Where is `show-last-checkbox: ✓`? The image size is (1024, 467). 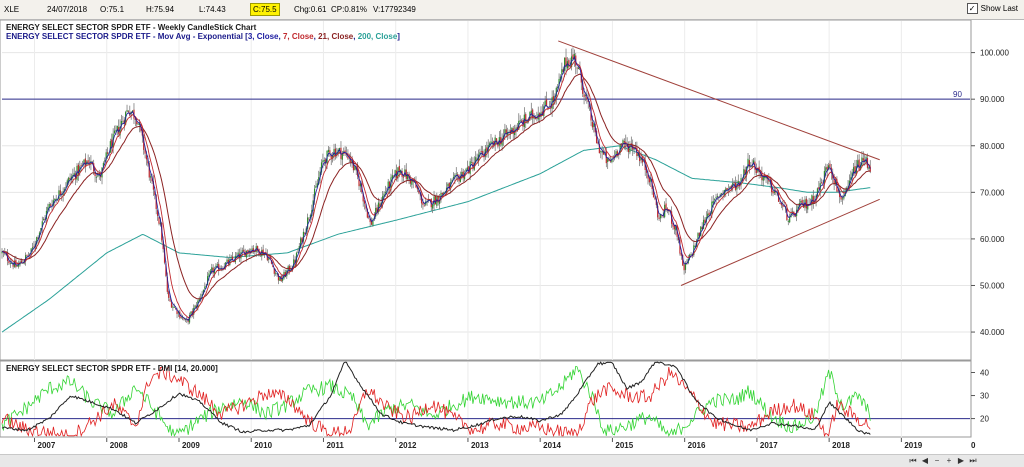
show-last-checkbox: ✓ is located at coordinates (972, 8).